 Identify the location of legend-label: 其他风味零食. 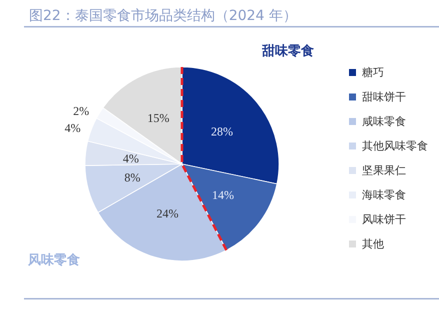
(395, 146).